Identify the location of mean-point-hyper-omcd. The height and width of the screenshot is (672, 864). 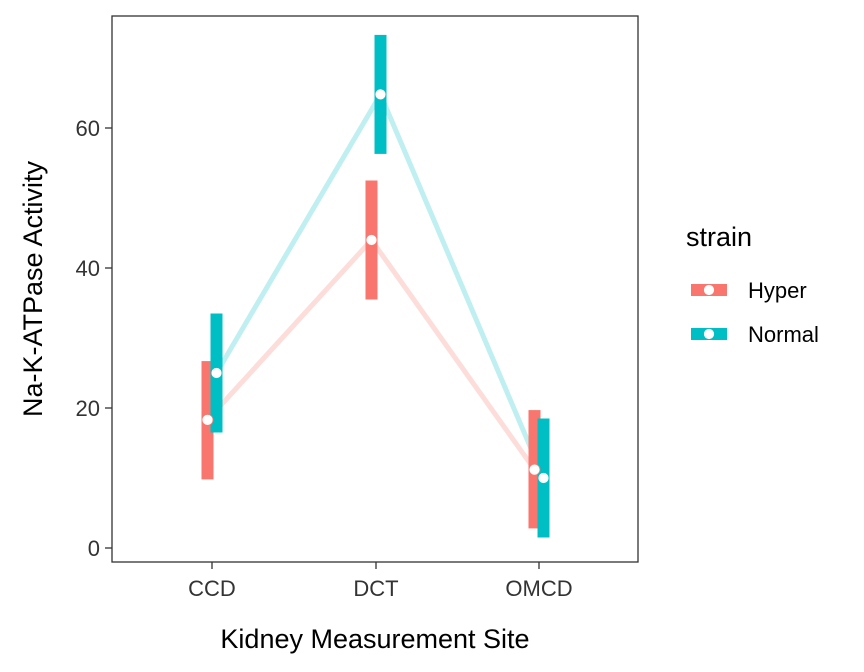
(534, 469).